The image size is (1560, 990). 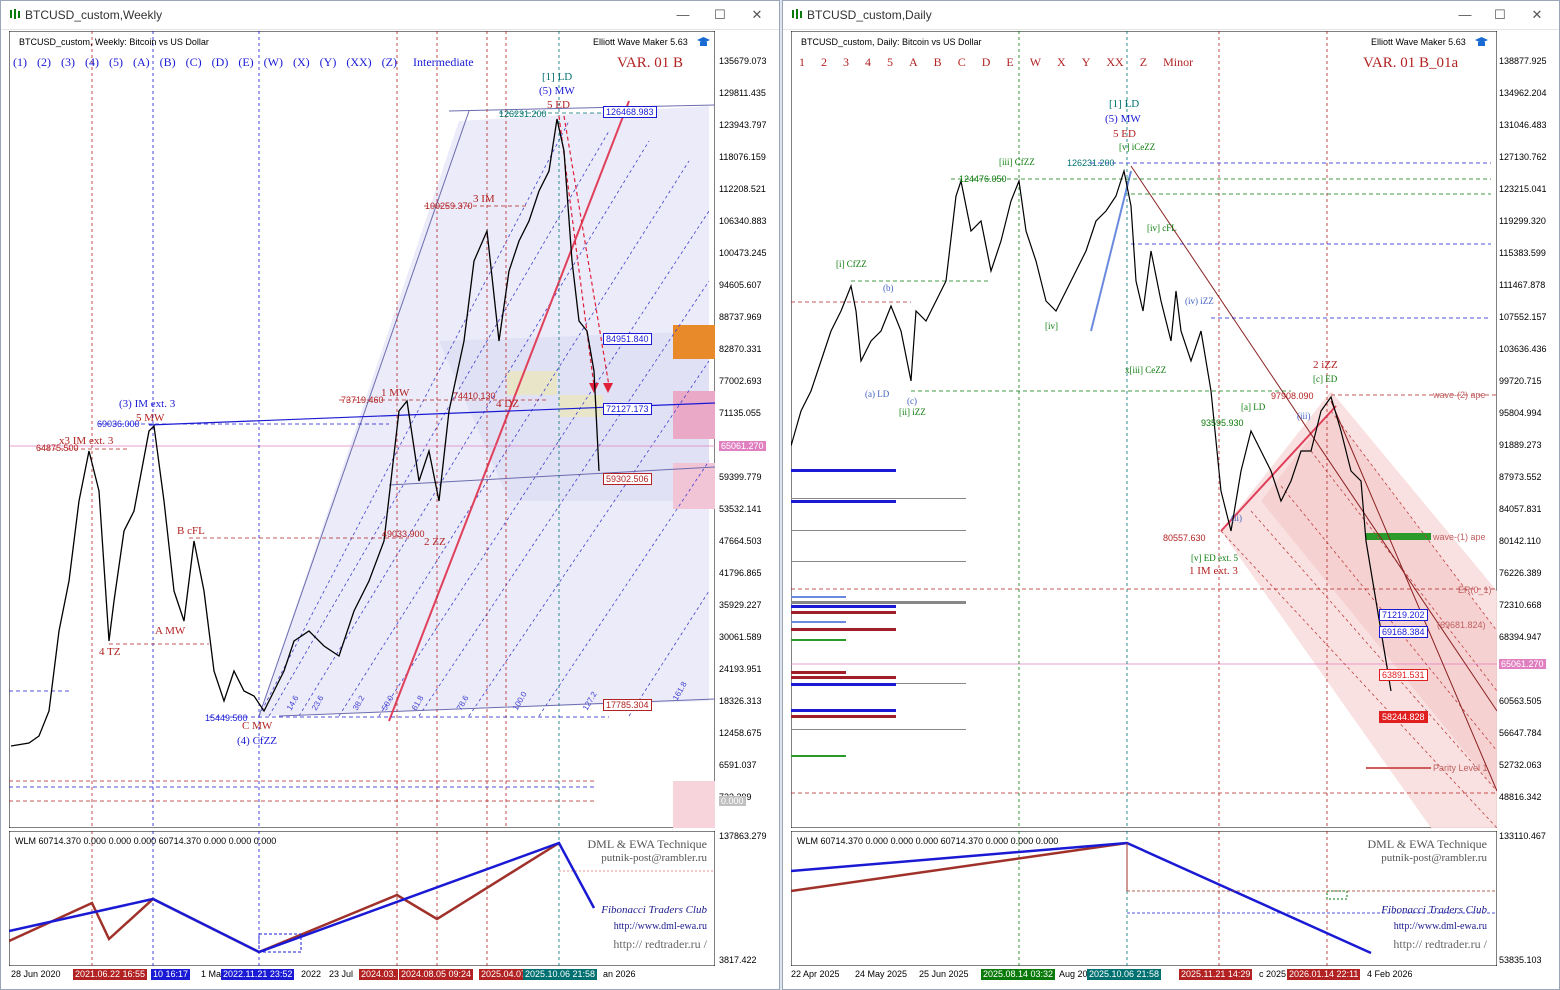 What do you see at coordinates (359, 62) in the screenshot?
I see `wave-btn: (XX)` at bounding box center [359, 62].